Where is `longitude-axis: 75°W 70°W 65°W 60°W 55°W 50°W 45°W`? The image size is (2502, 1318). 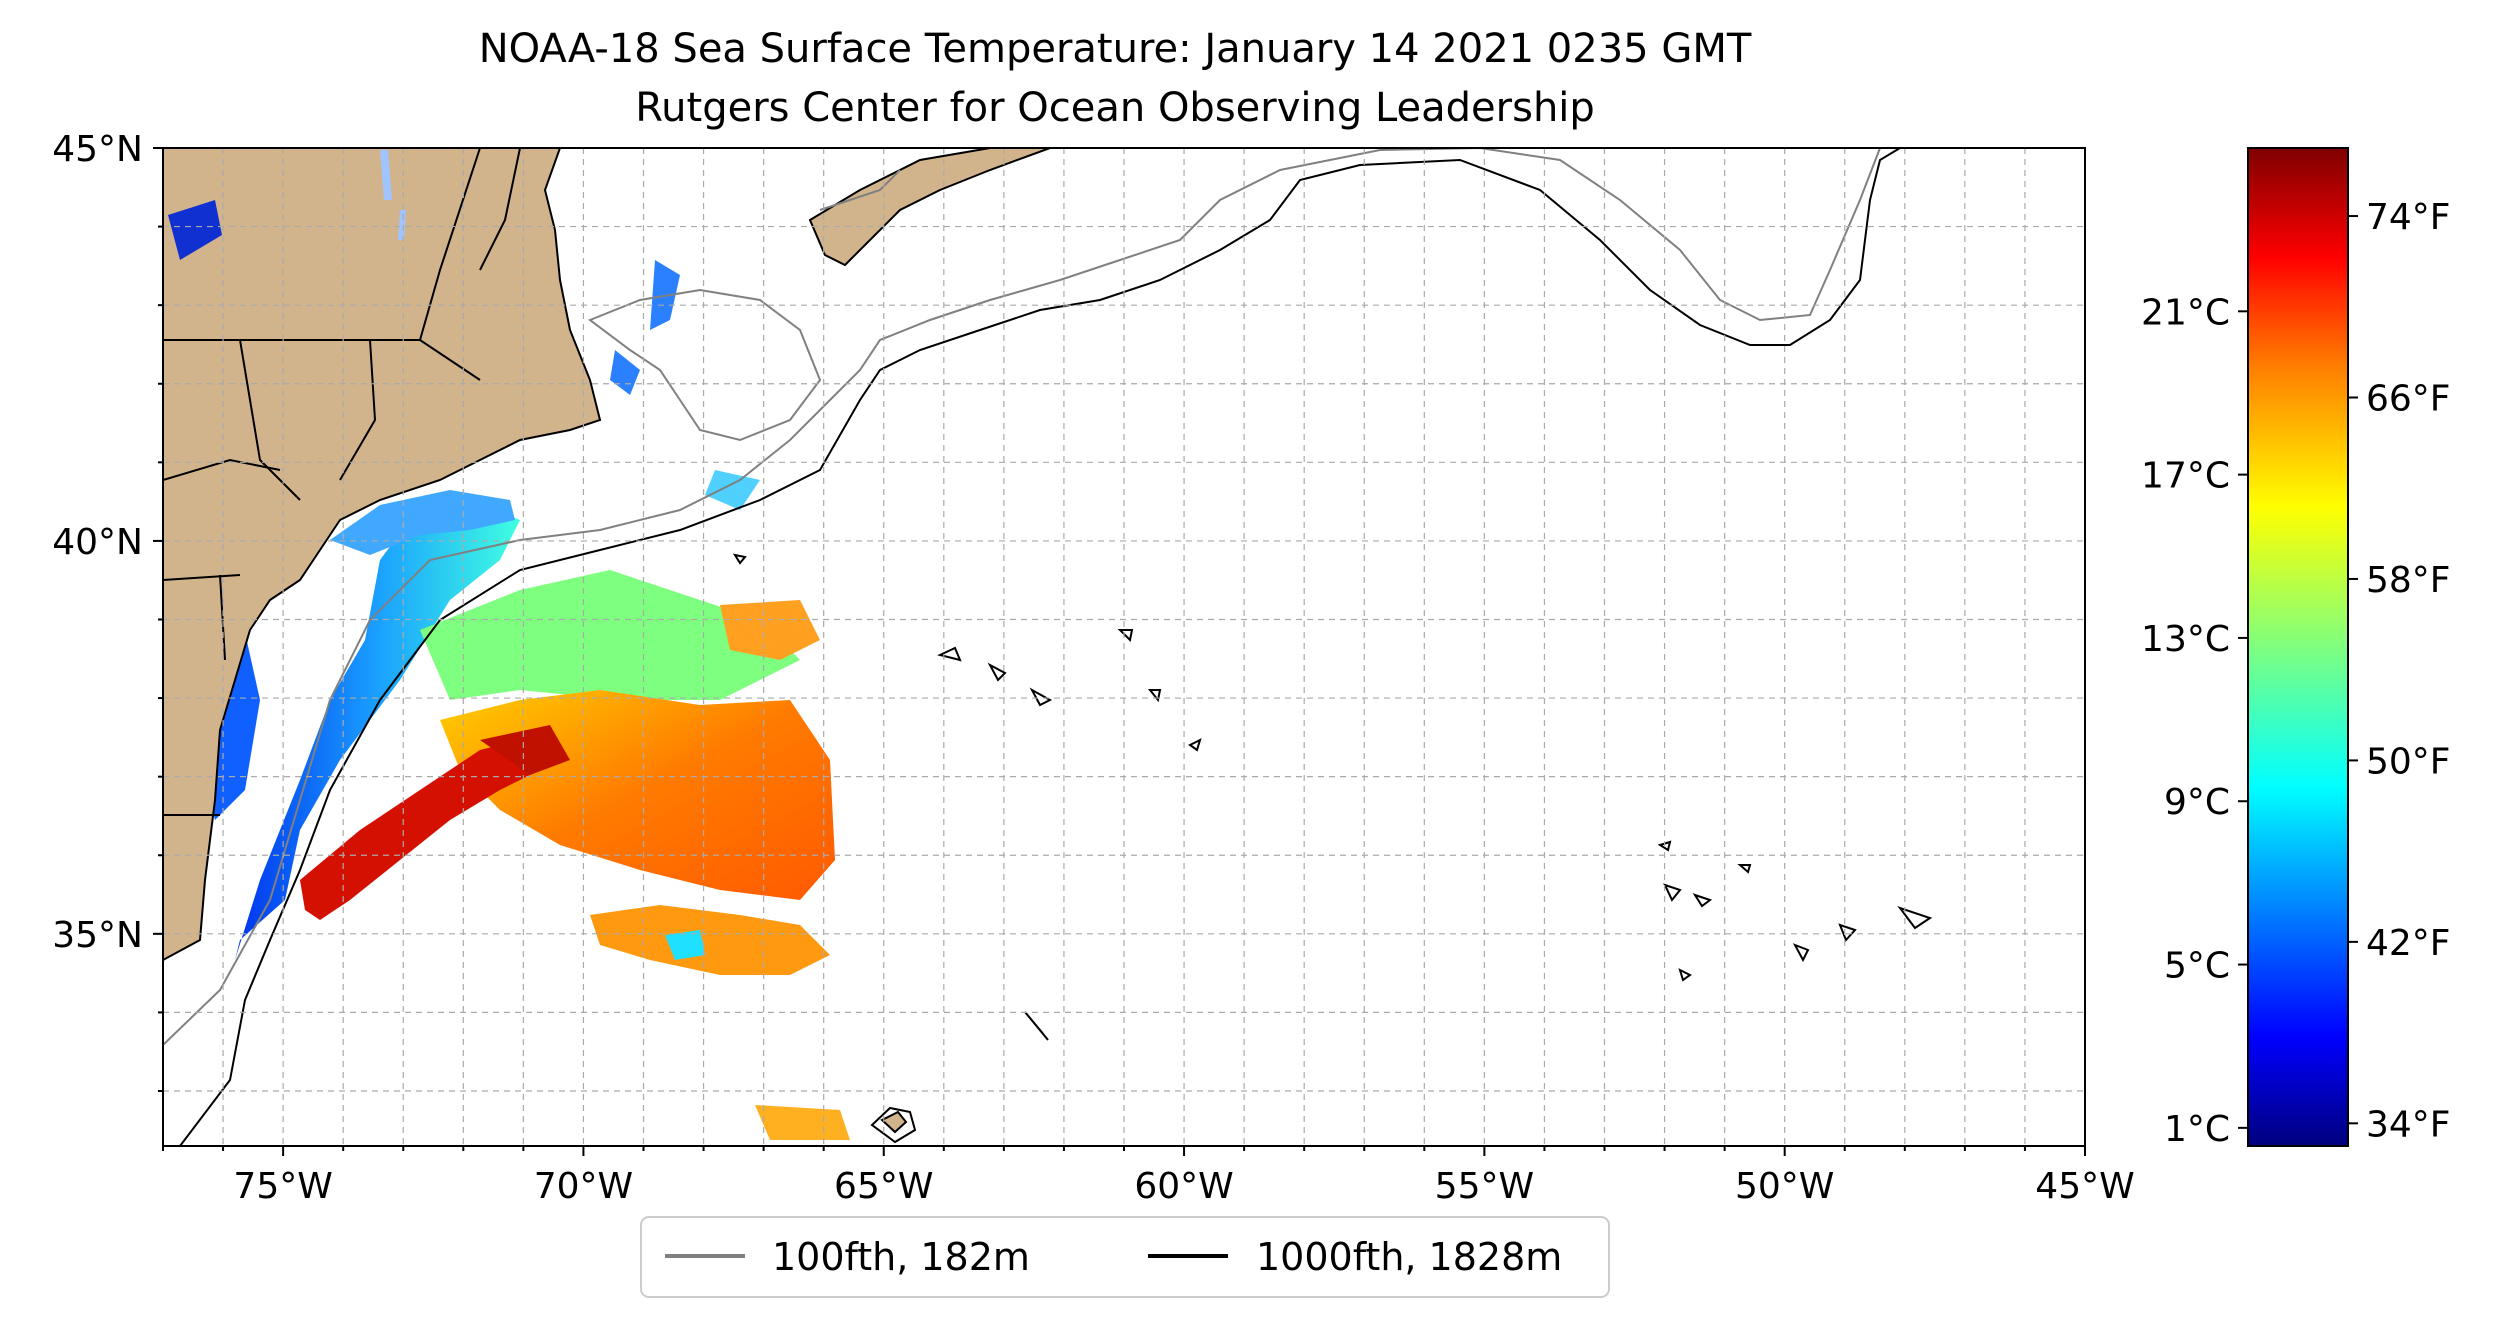 longitude-axis: 75°W 70°W 65°W 60°W 55°W 50°W 45°W is located at coordinates (1148, 1176).